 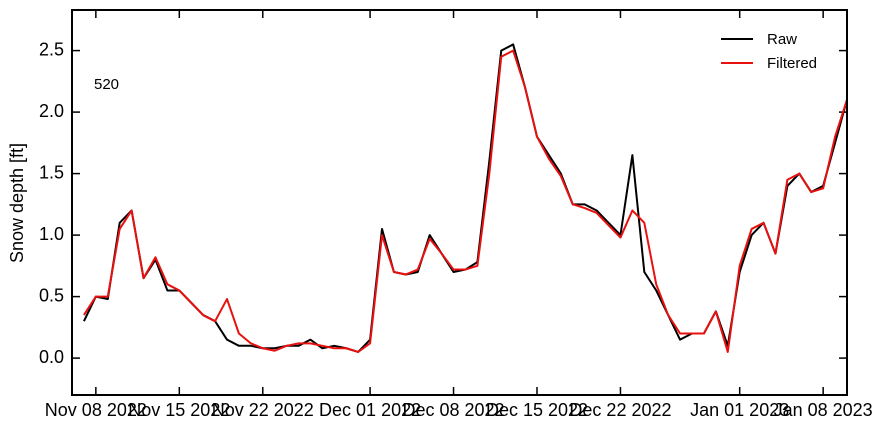 I want to click on x-tick-label: Jan 01 2023, so click(x=739, y=410).